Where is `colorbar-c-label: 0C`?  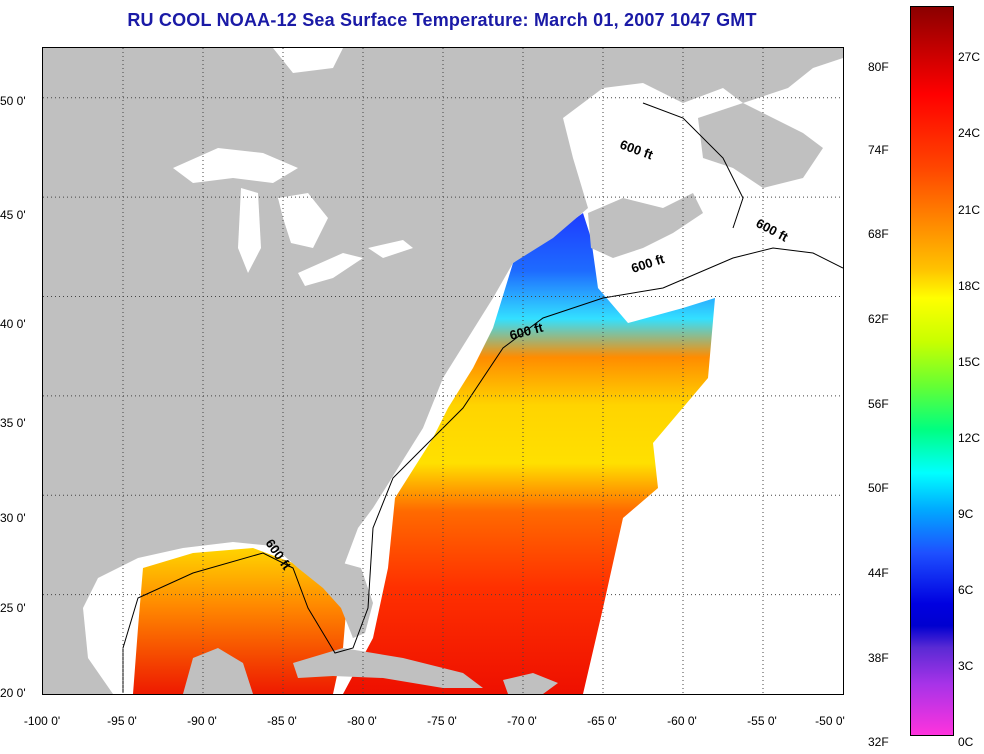 colorbar-c-label: 0C is located at coordinates (966, 742).